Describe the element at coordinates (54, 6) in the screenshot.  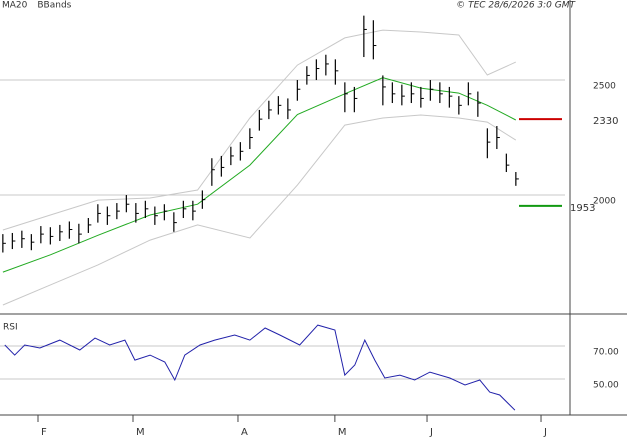
I see `legend-entry: BBands` at that location.